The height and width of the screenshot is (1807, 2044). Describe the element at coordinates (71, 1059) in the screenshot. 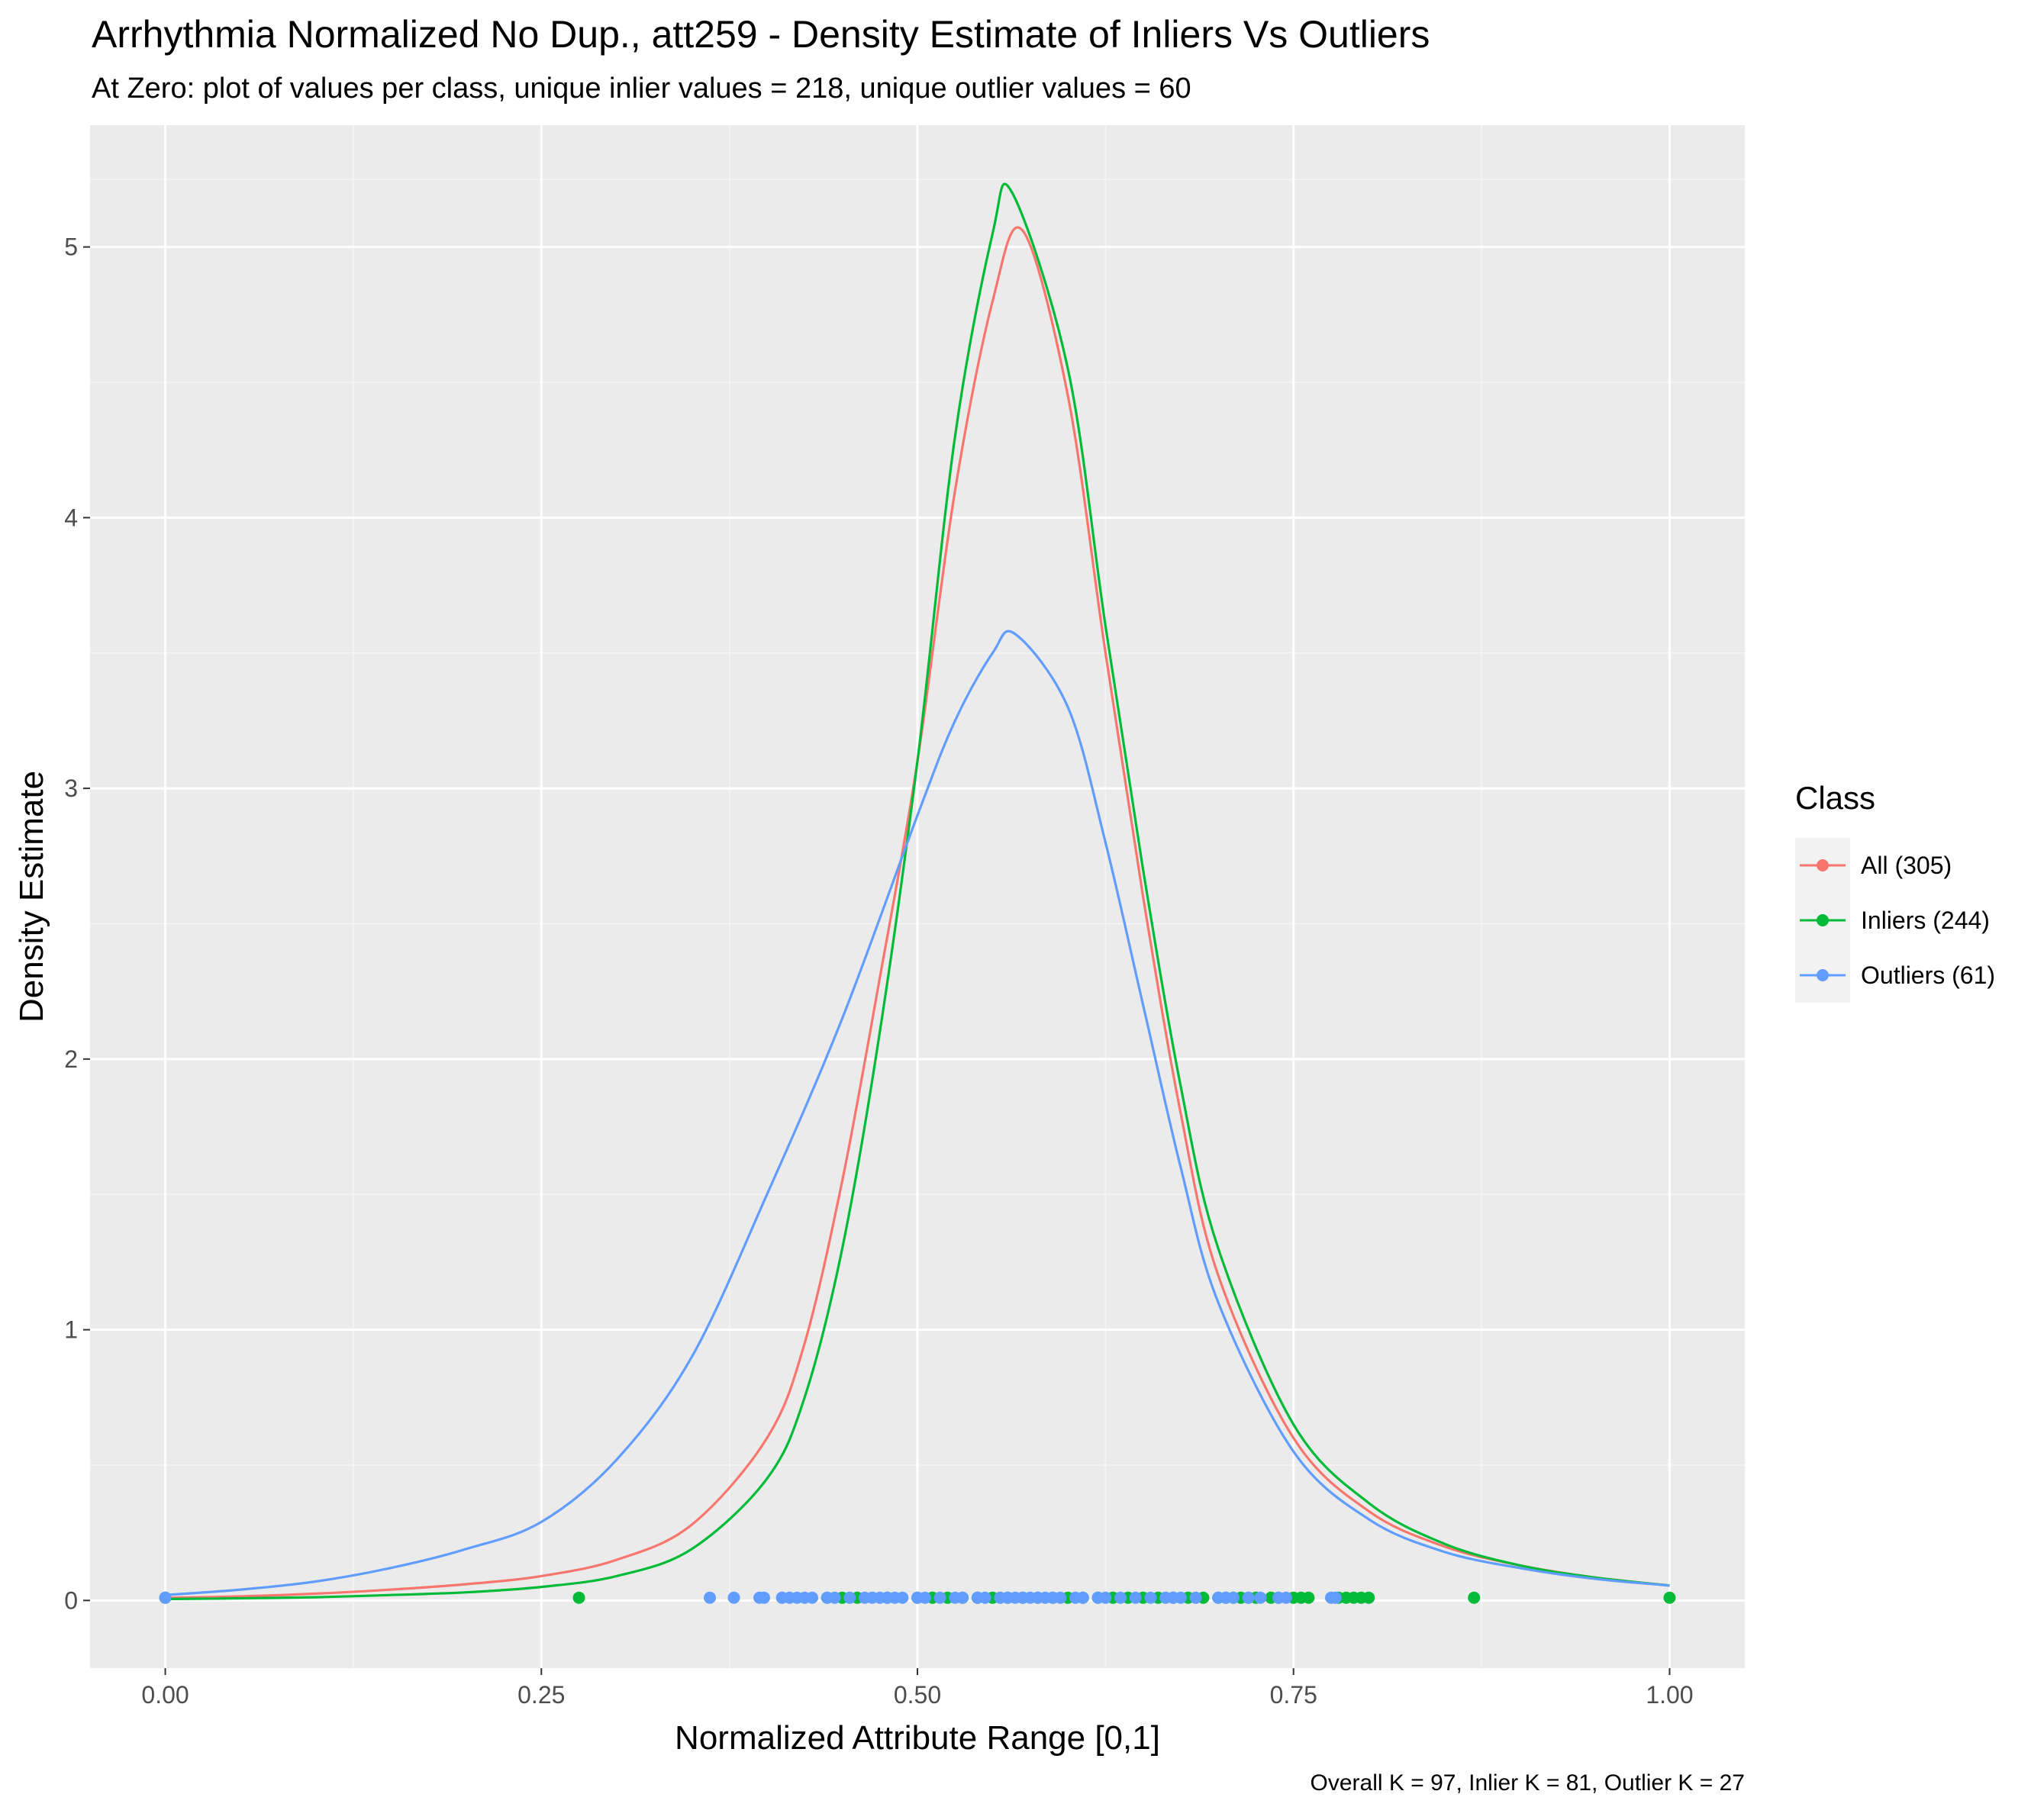

I see `y-tick-label: 2` at that location.